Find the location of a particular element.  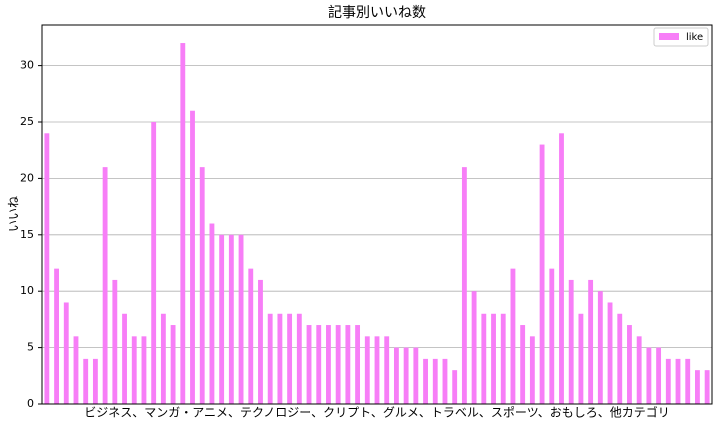

y-tick-label: 5 is located at coordinates (30, 347).